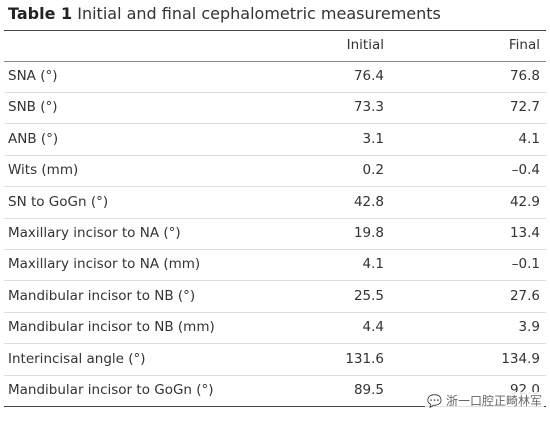 This screenshot has height=422, width=550. Describe the element at coordinates (43, 170) in the screenshot. I see `row-label: Wits (mm)` at that location.